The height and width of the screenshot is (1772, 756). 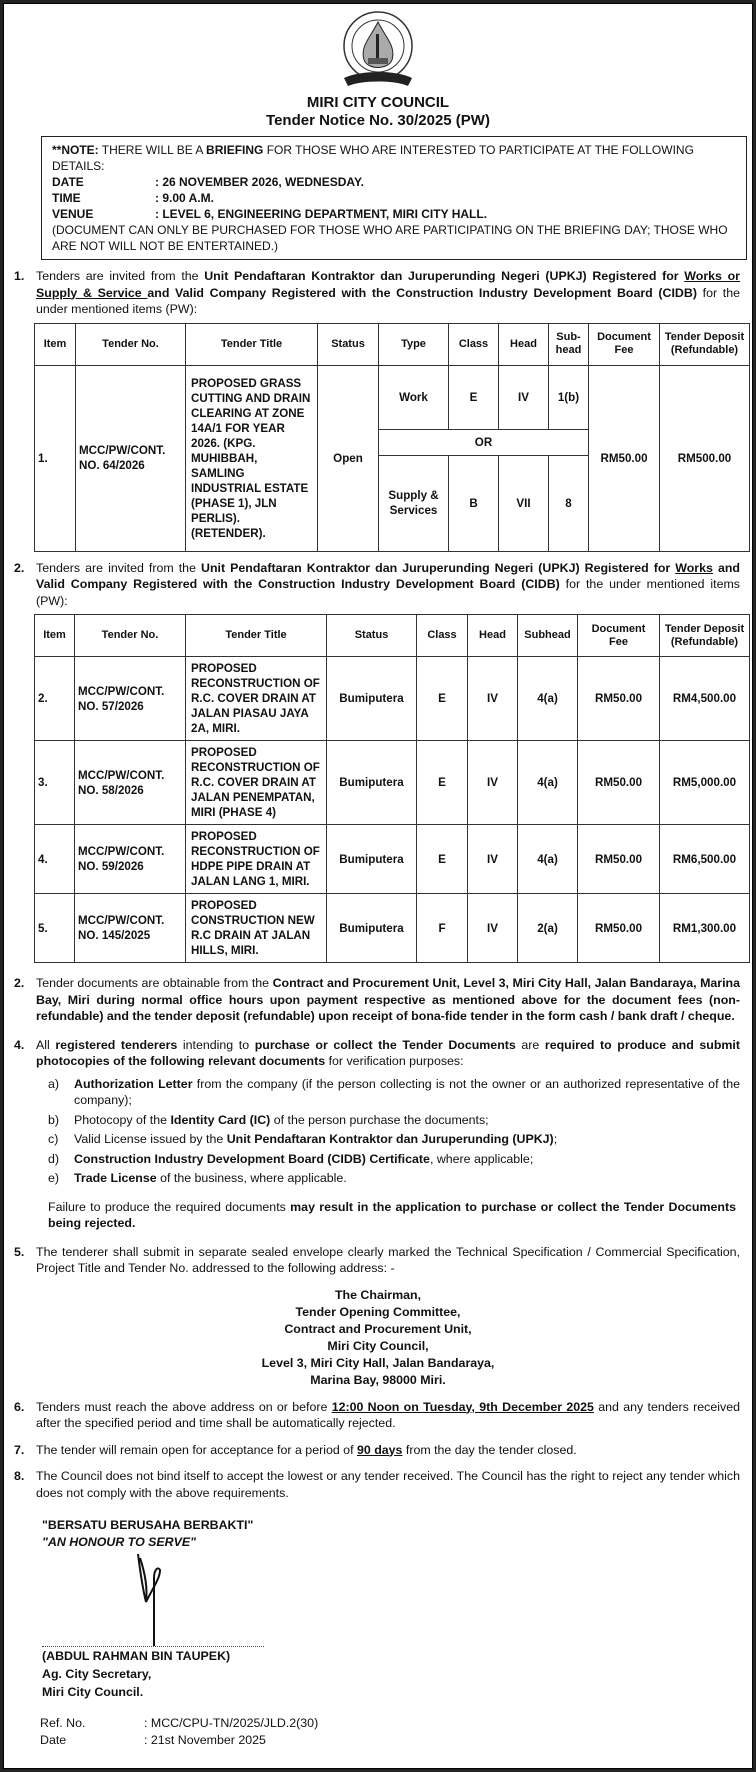 I want to click on text-run: 90 days, so click(x=379, y=1449).